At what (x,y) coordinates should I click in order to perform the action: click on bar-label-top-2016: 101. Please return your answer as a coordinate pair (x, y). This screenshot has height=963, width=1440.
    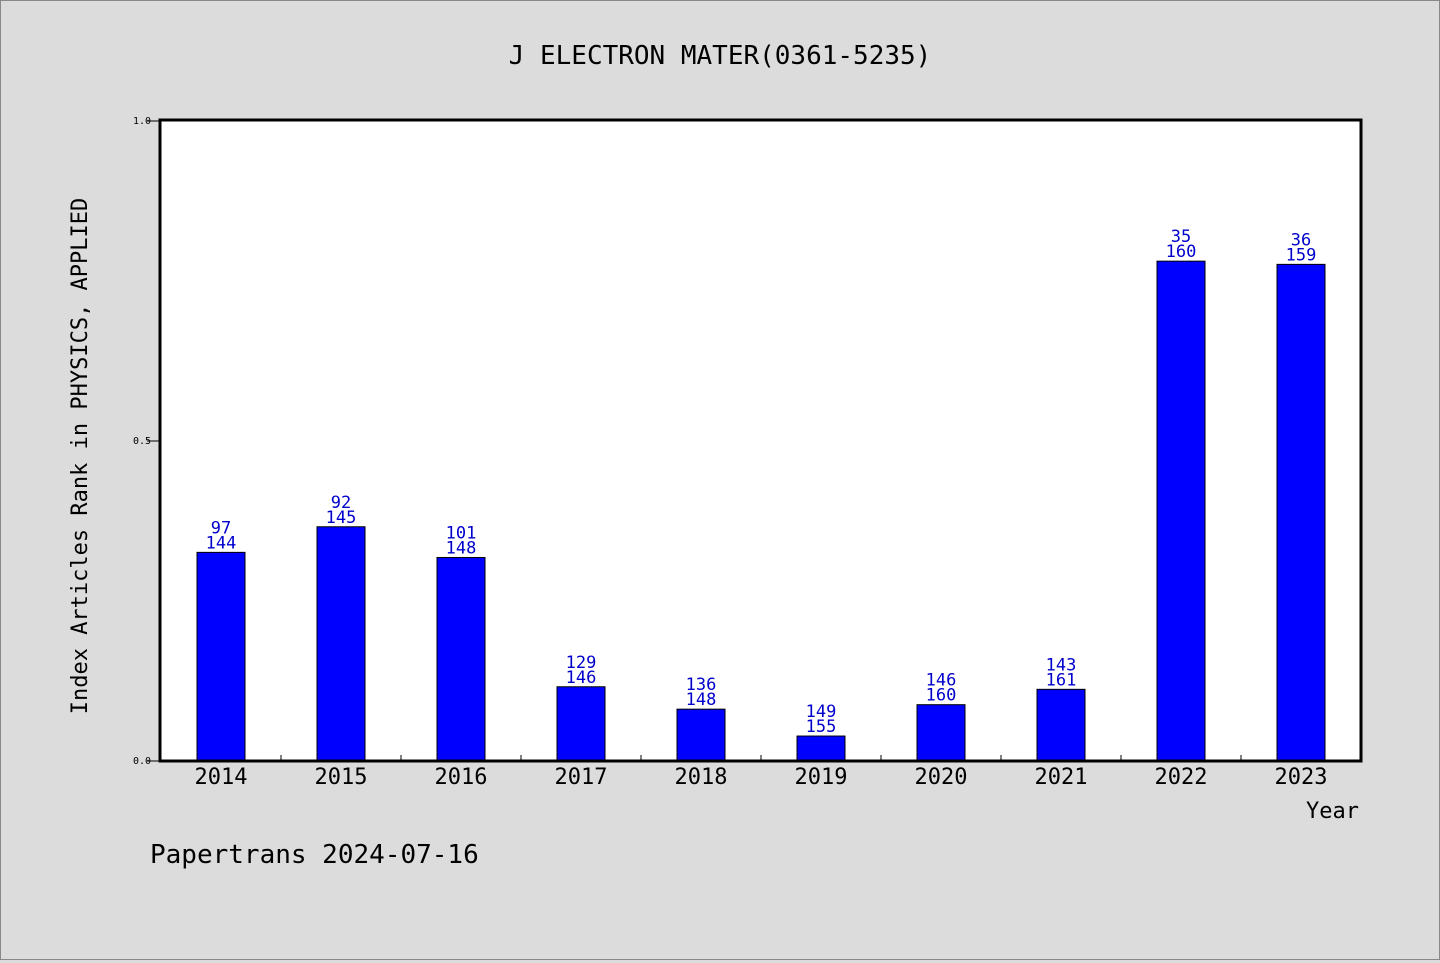
    Looking at the image, I should click on (461, 533).